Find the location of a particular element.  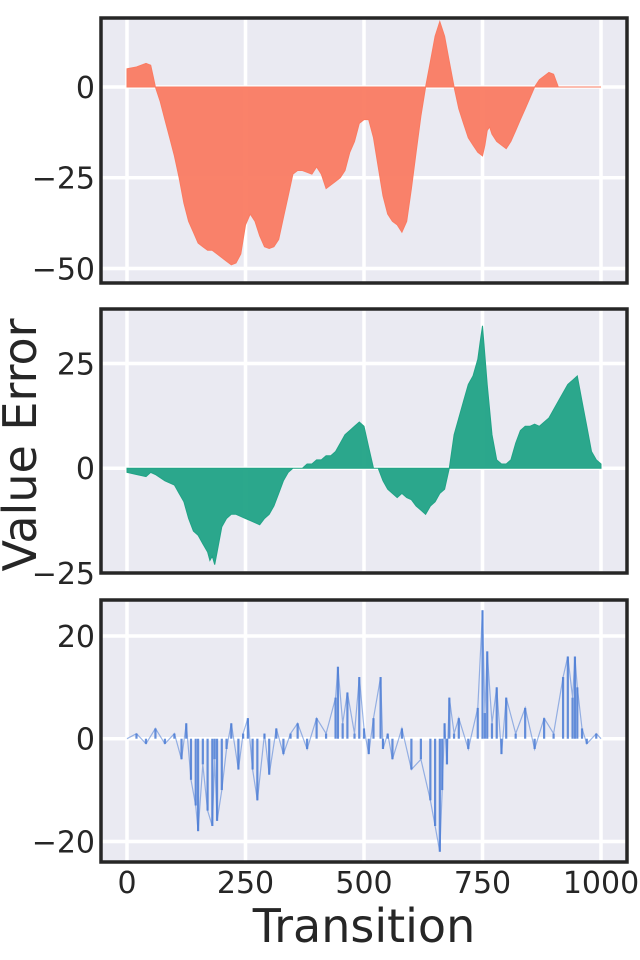

xtick-label-0: 0 is located at coordinates (126, 883).